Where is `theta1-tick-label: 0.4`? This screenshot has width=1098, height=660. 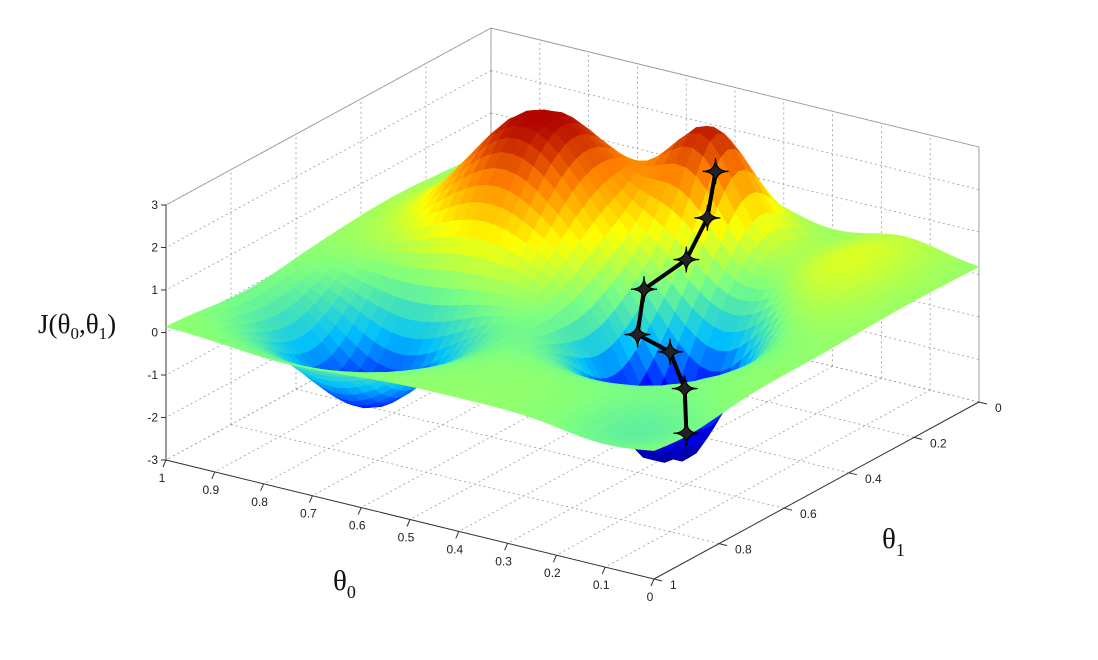 theta1-tick-label: 0.4 is located at coordinates (873, 479).